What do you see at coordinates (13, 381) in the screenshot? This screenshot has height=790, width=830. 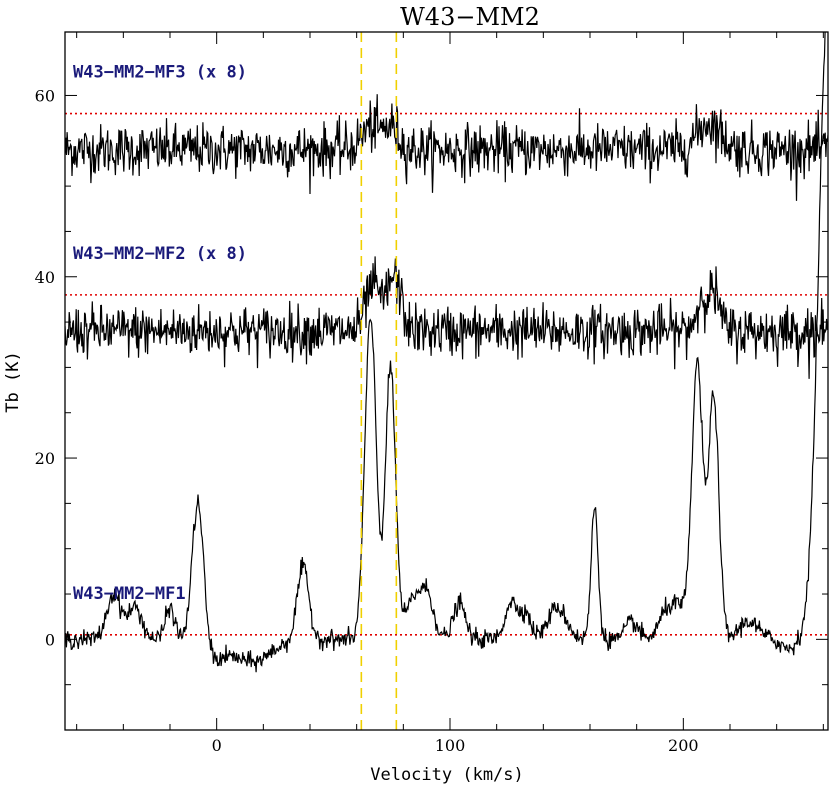 I see `y-axis-title: Tb (K)` at bounding box center [13, 381].